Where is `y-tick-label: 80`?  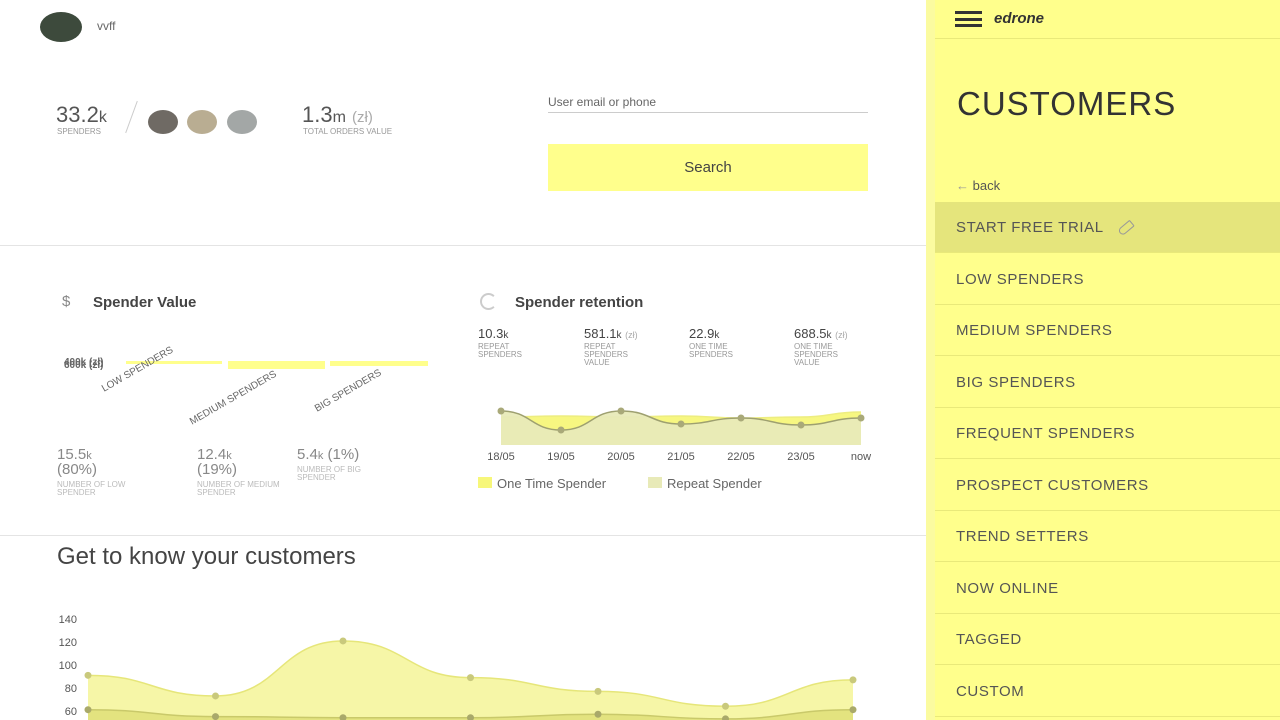 y-tick-label: 80 is located at coordinates (71, 689).